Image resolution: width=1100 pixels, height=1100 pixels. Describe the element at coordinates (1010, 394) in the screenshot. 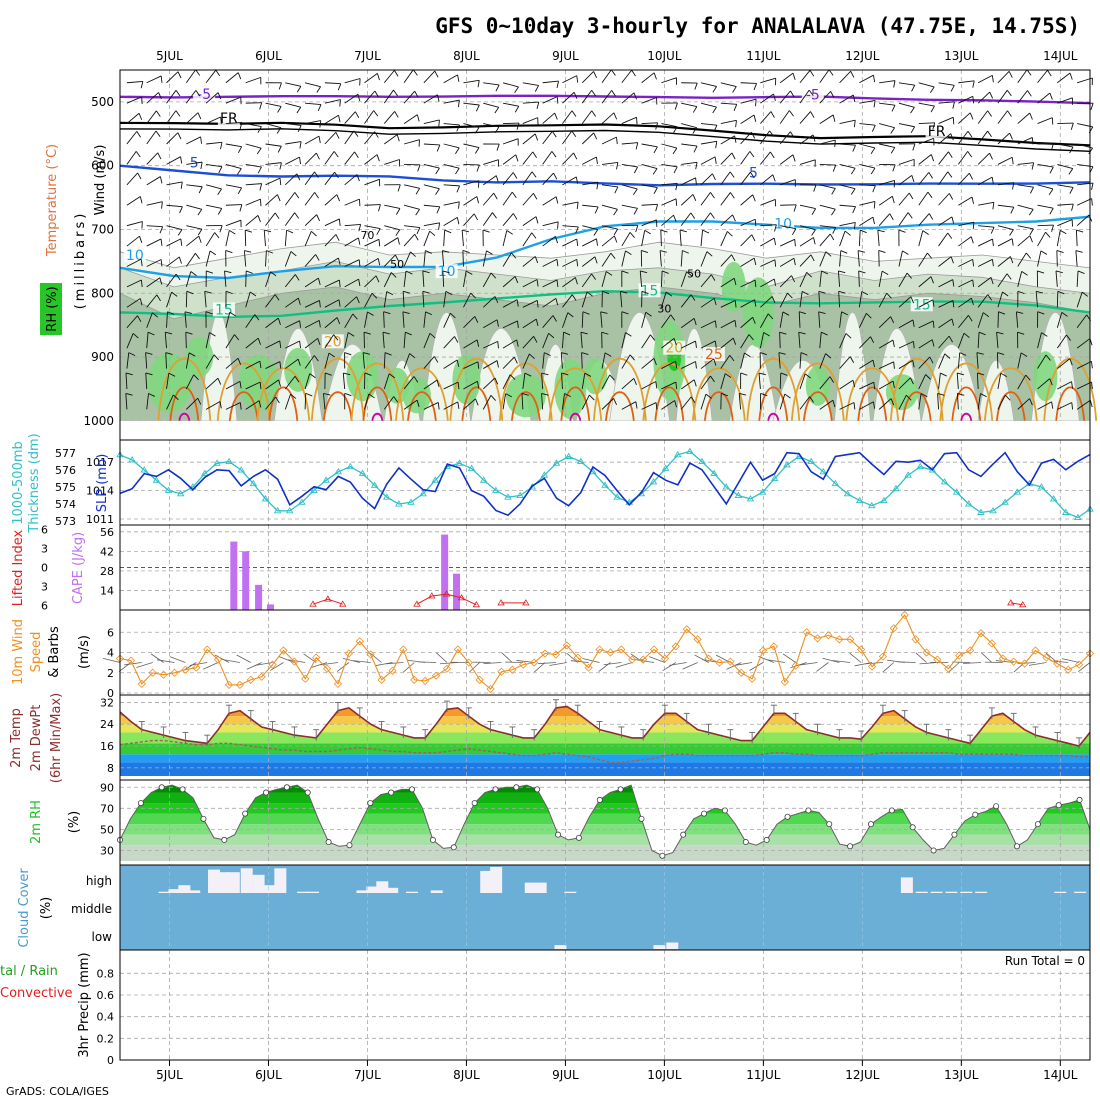

I see `isotherm-20-loop` at that location.